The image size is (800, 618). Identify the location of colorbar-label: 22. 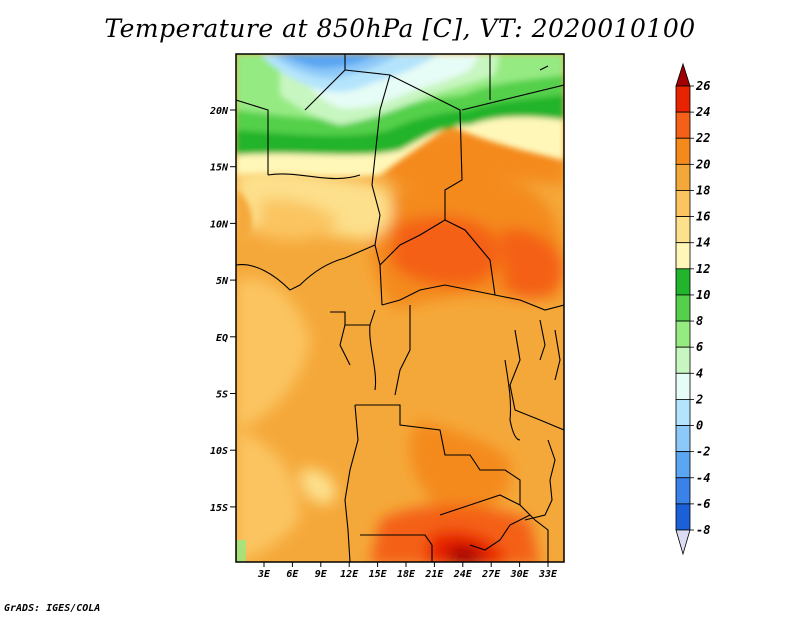
(702, 138).